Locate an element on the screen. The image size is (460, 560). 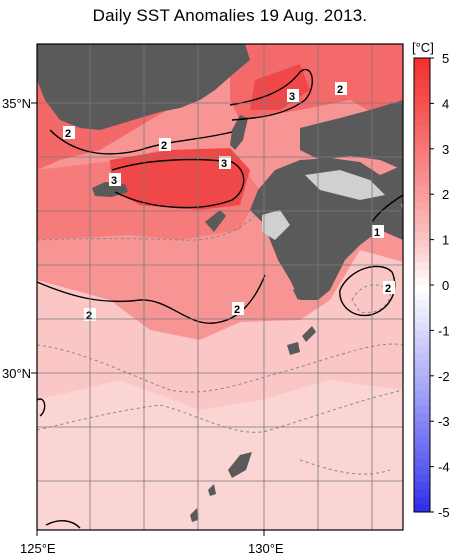
figure-title: Daily SST Anomalies 19 Aug. 2013. is located at coordinates (230, 15).